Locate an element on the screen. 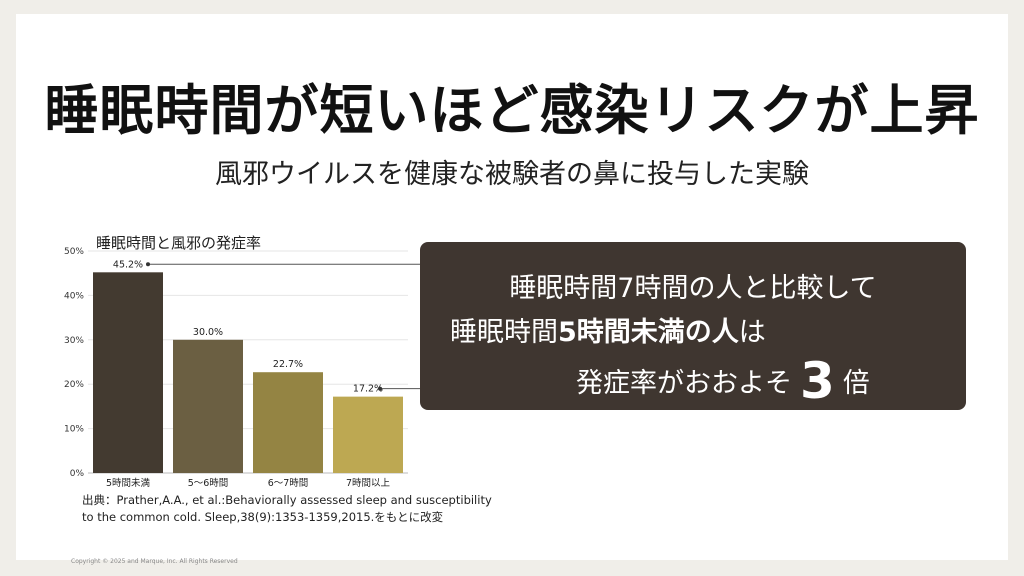 This screenshot has width=1024, height=576. bar-value-label: 17.2% is located at coordinates (368, 389).